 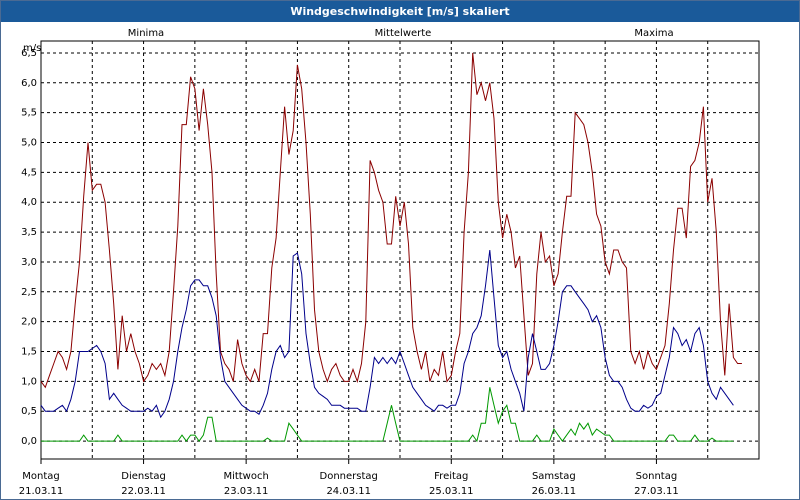 I want to click on x-tick-day: Mittwoch, so click(x=245, y=476).